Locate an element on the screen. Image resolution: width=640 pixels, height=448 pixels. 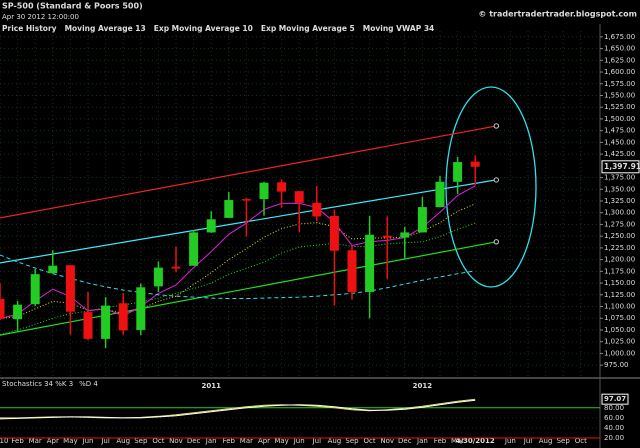
y-tick-label: 1,500.00 is located at coordinates (619, 119).